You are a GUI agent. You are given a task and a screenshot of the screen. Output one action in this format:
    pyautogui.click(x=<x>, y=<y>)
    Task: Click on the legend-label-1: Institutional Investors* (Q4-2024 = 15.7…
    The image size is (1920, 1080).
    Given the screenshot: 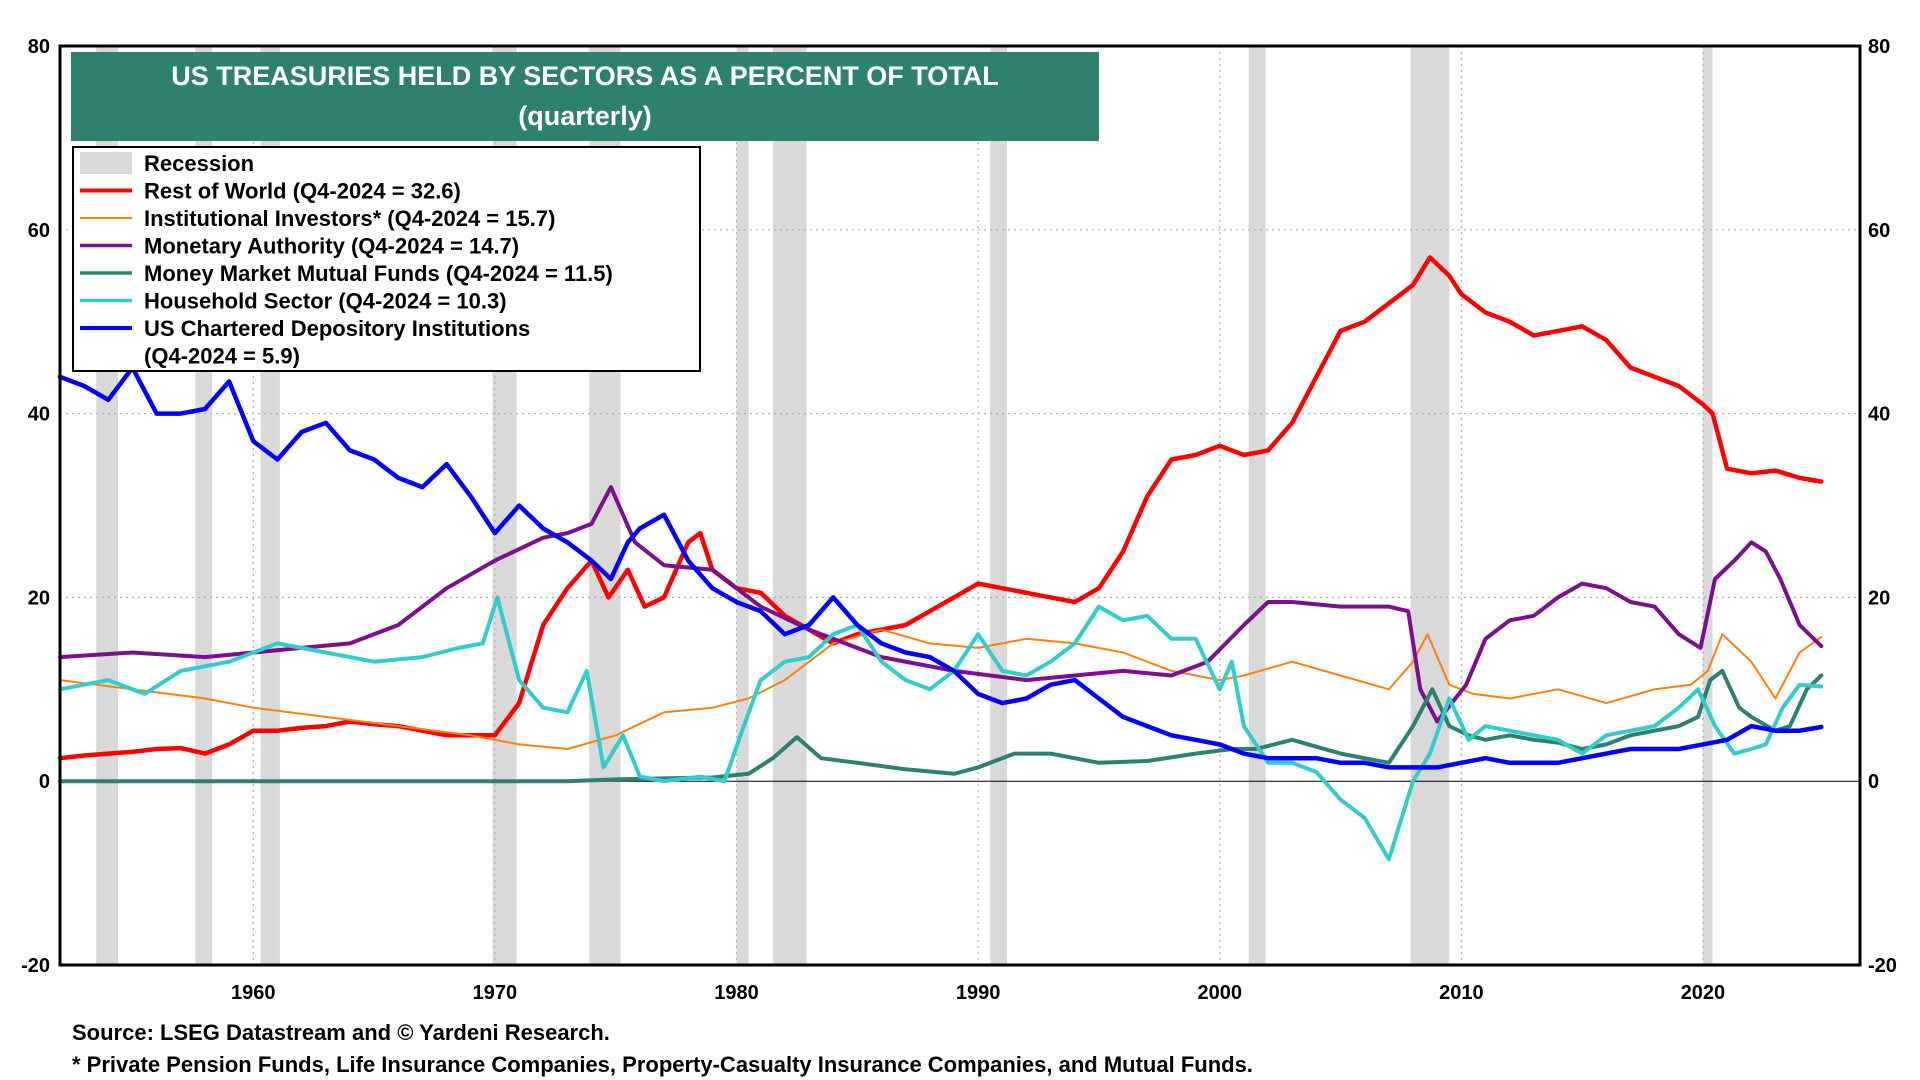 What is the action you would take?
    pyautogui.click(x=349, y=218)
    